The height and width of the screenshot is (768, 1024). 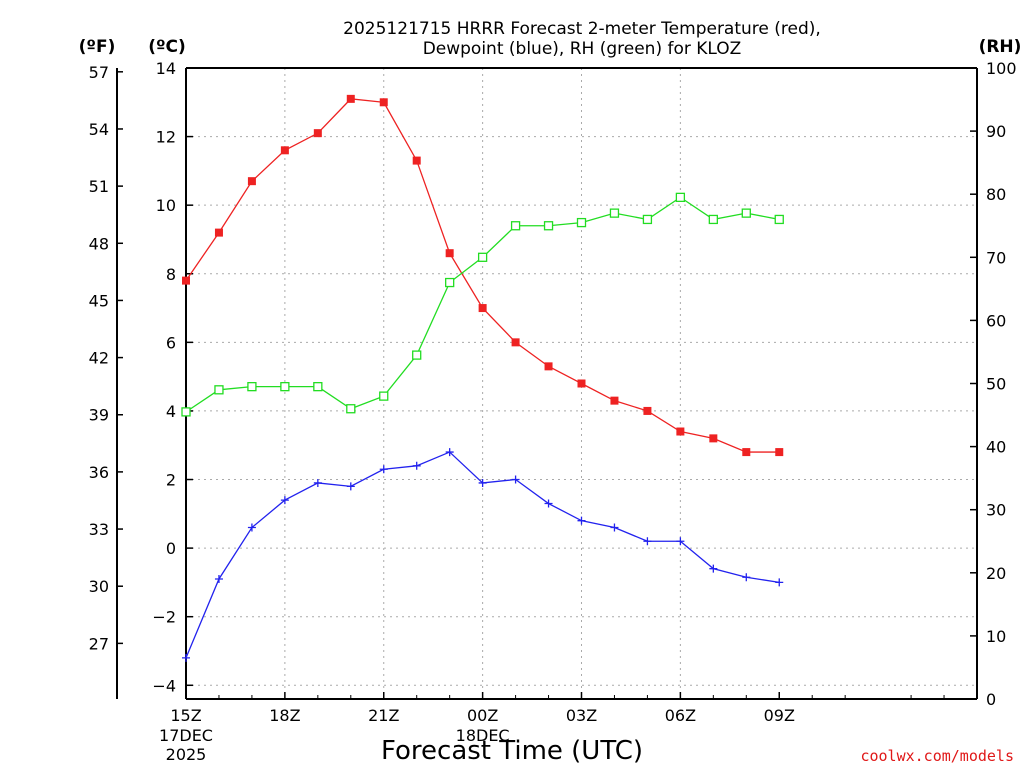 I want to click on celsius-tick-label: −4, so click(x=164, y=685).